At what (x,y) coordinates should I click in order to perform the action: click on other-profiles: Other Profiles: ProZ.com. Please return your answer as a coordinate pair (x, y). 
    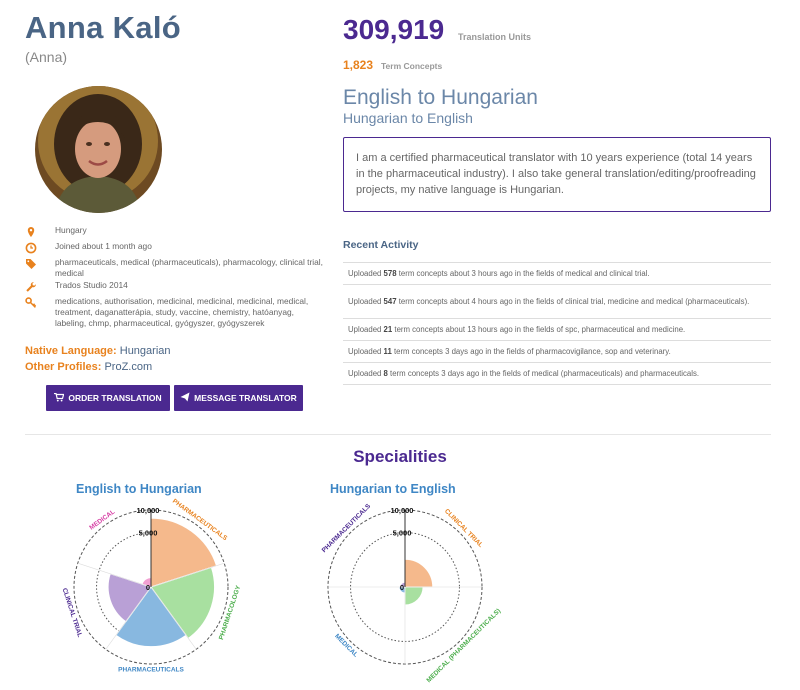
    Looking at the image, I should click on (88, 367).